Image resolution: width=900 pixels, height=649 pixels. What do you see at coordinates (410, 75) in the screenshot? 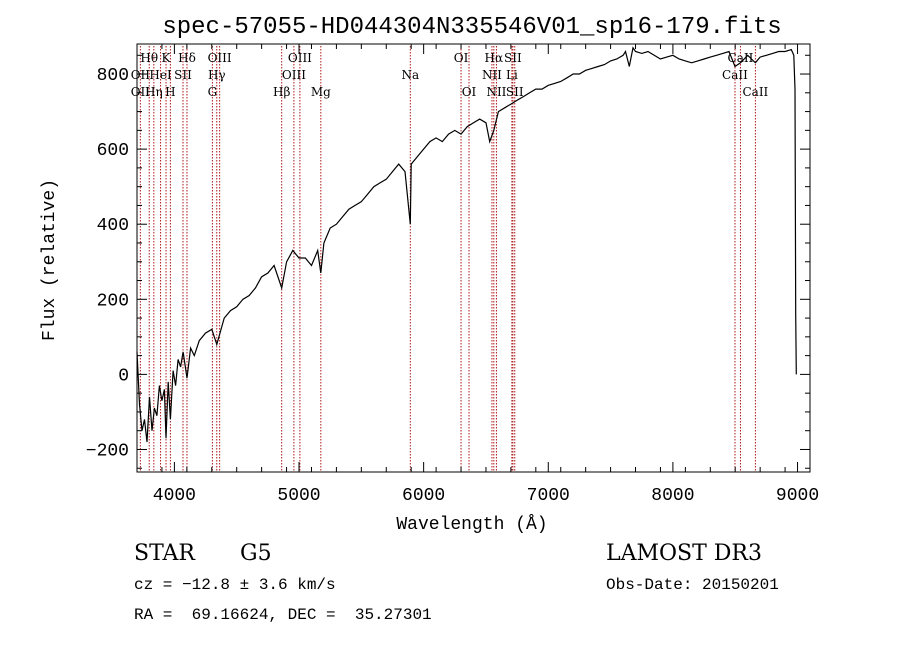
I see `line-label: Na` at bounding box center [410, 75].